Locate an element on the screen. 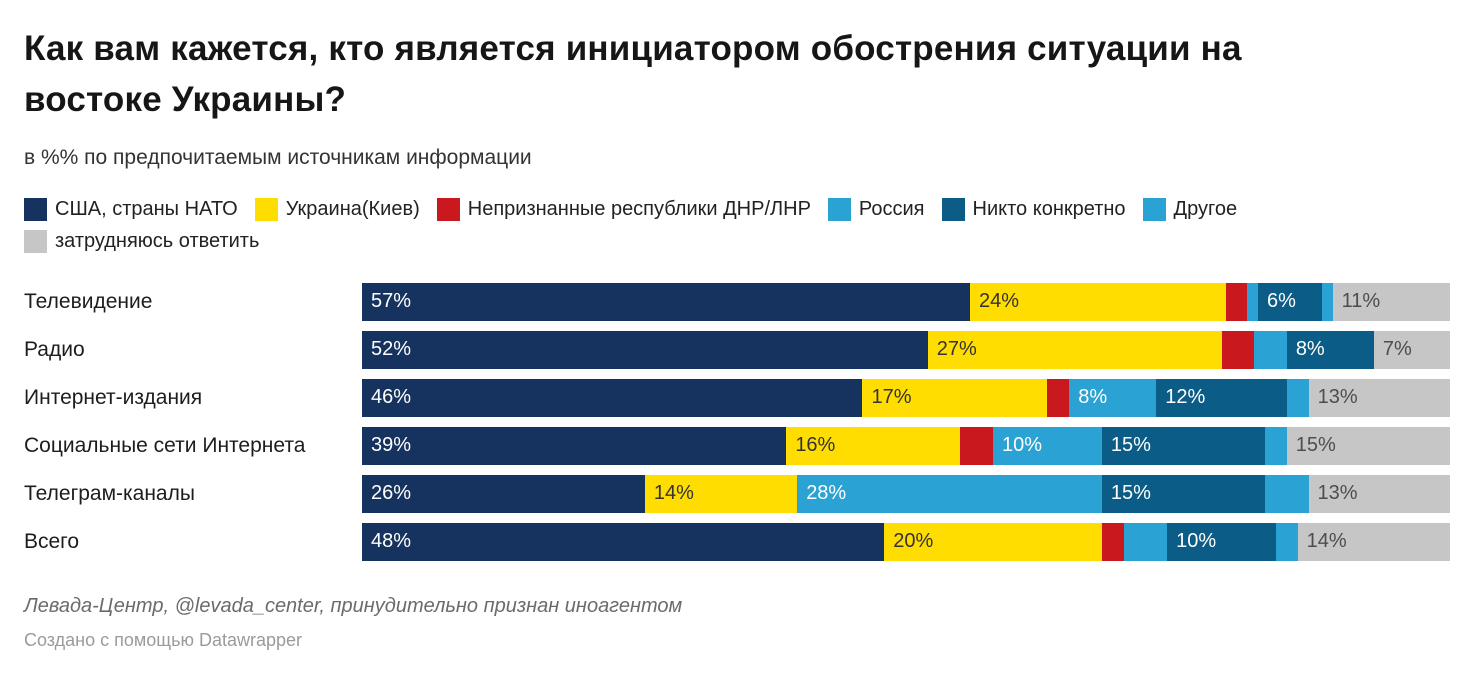  datawrapper-credit: Создано с помощью Datawrapper is located at coordinates (163, 639).